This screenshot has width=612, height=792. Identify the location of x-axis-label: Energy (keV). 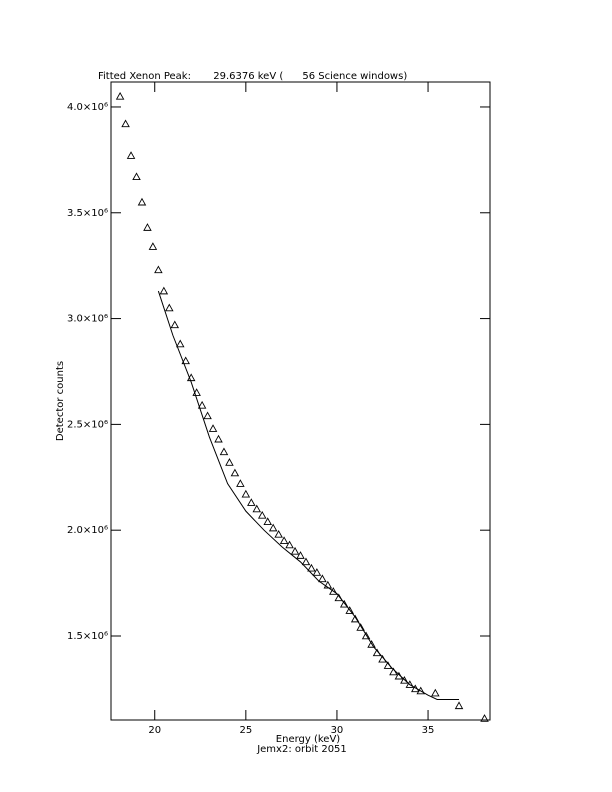
(308, 739).